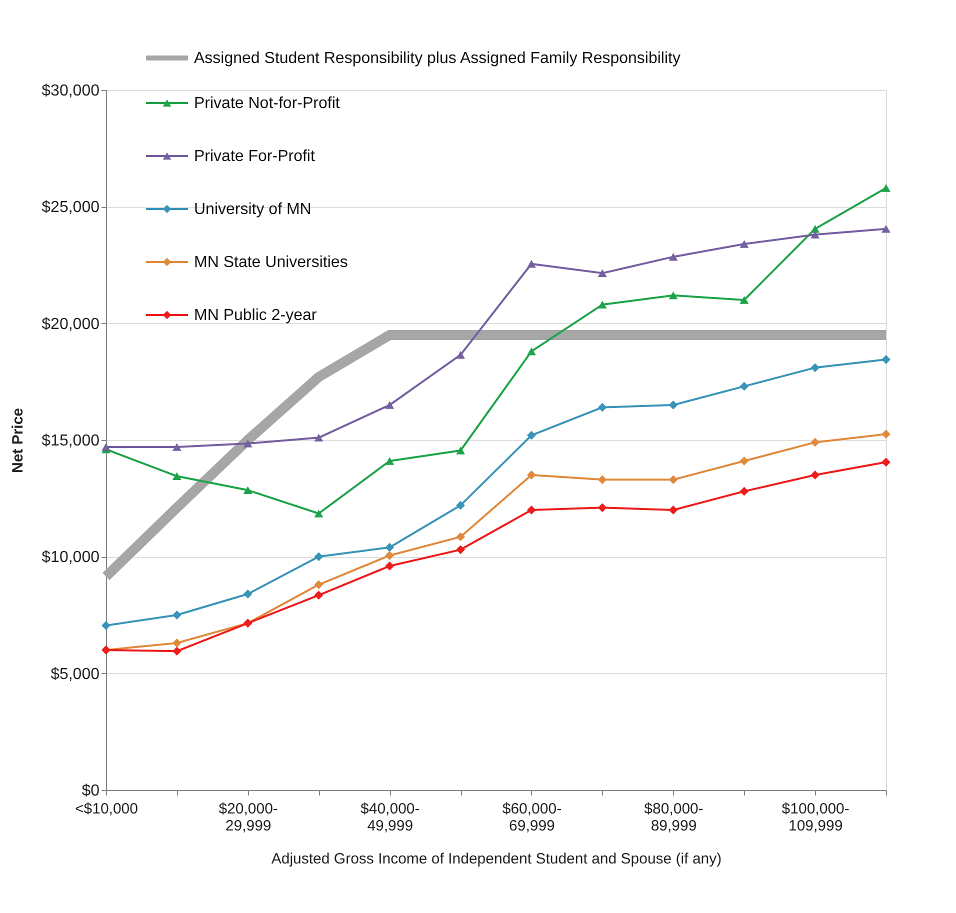  What do you see at coordinates (71, 324) in the screenshot?
I see `y-tick-label: $20,000` at bounding box center [71, 324].